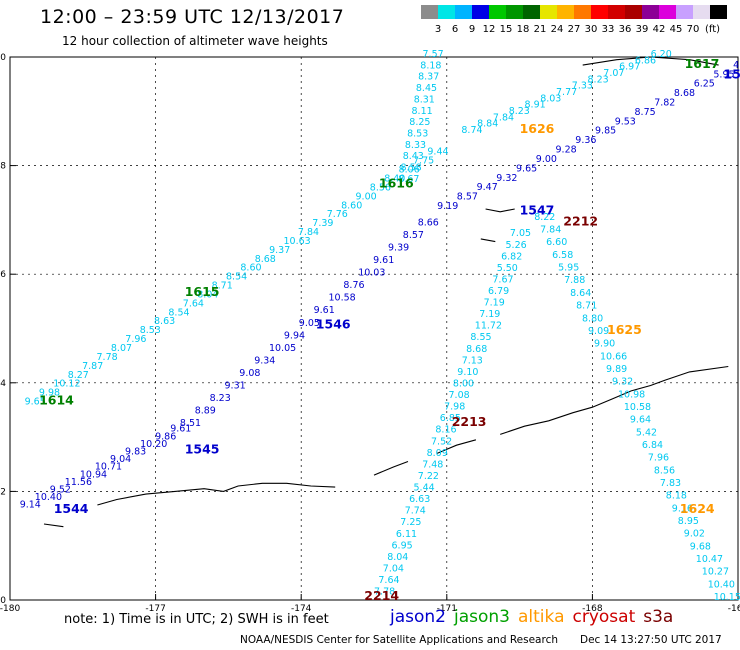 This screenshot has width=740, height=650. What do you see at coordinates (150, 330) in the screenshot?
I see `swh-value: 8.53` at bounding box center [150, 330].